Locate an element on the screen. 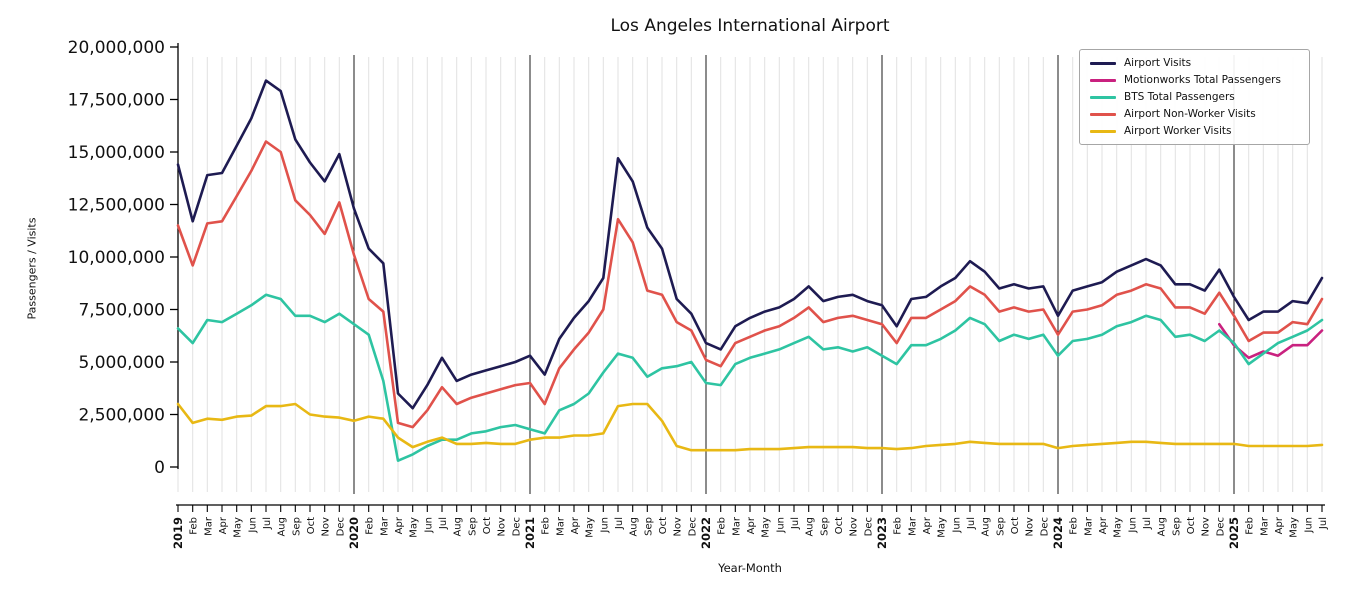 The height and width of the screenshot is (600, 1350). legend-label: BTS Total Passengers is located at coordinates (1179, 97).